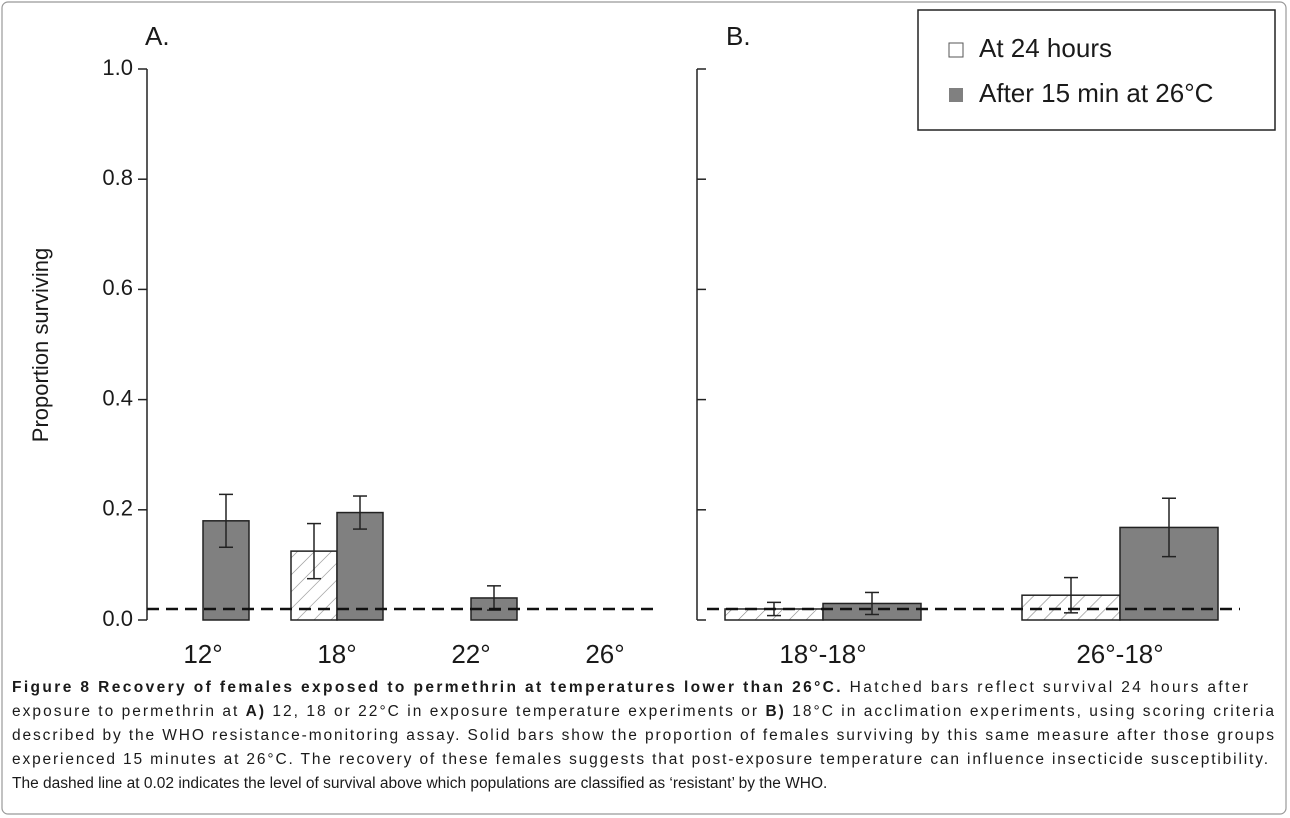 This screenshot has width=1290, height=818. Describe the element at coordinates (774, 711) in the screenshot. I see `caption-bold: B)` at that location.